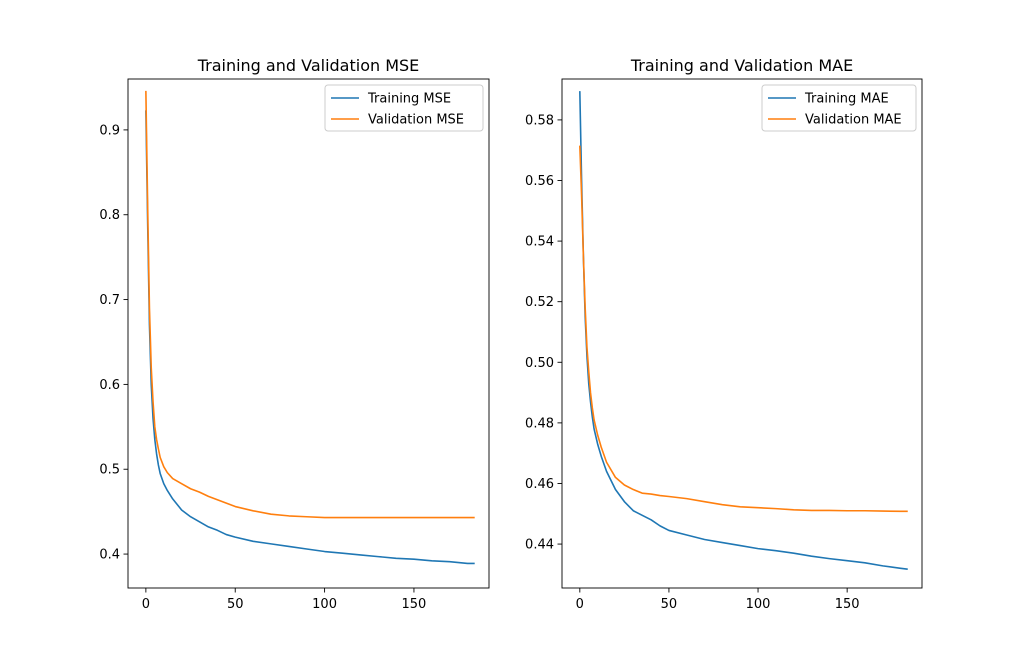 The width and height of the screenshot is (1024, 661). I want to click on legend: Training MAE Validation MAE, so click(839, 108).